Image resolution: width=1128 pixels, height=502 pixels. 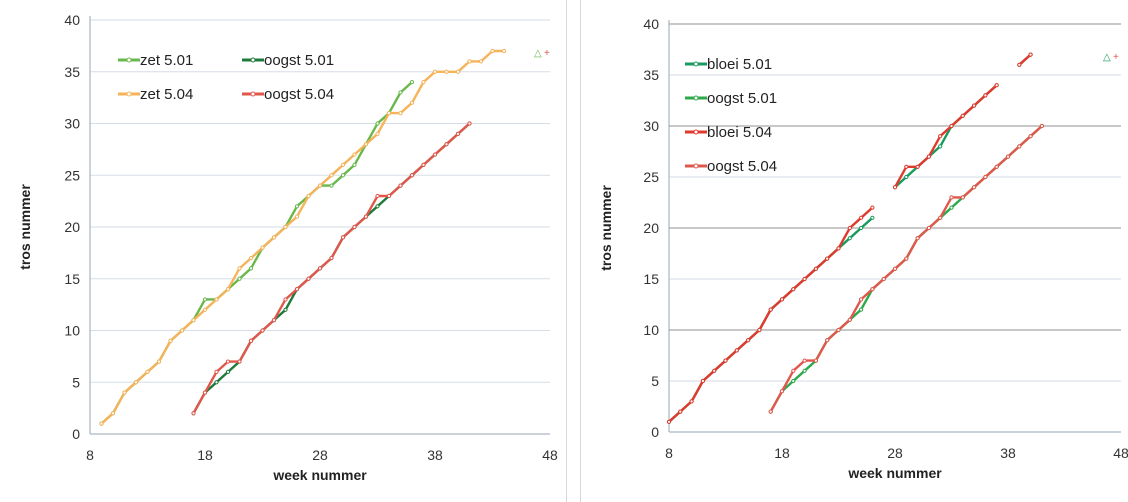 What do you see at coordinates (669, 453) in the screenshot?
I see `x-tick-label: 8` at bounding box center [669, 453].